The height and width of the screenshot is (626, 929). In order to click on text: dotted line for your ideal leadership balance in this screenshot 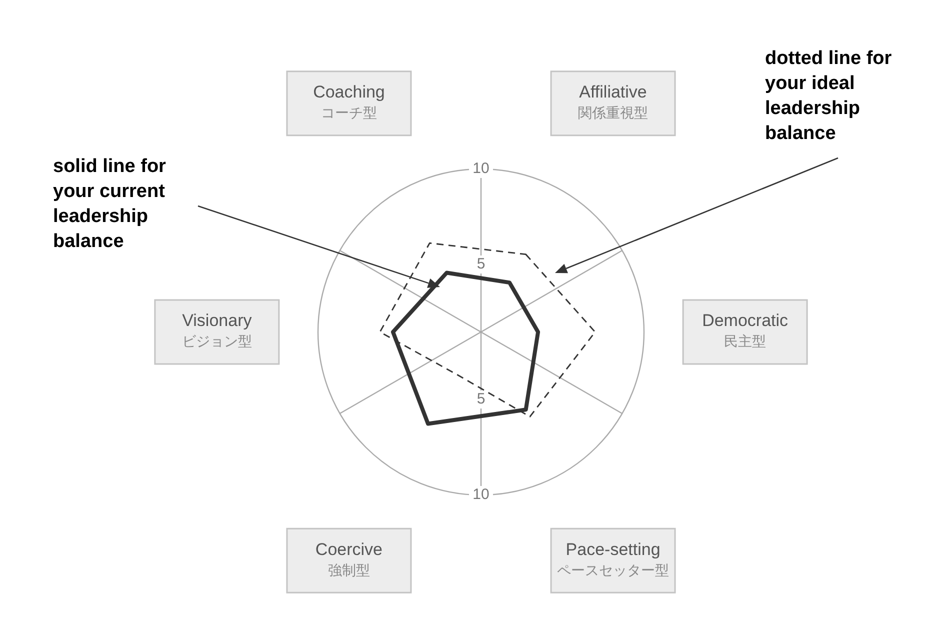, I will do `click(829, 96)`.